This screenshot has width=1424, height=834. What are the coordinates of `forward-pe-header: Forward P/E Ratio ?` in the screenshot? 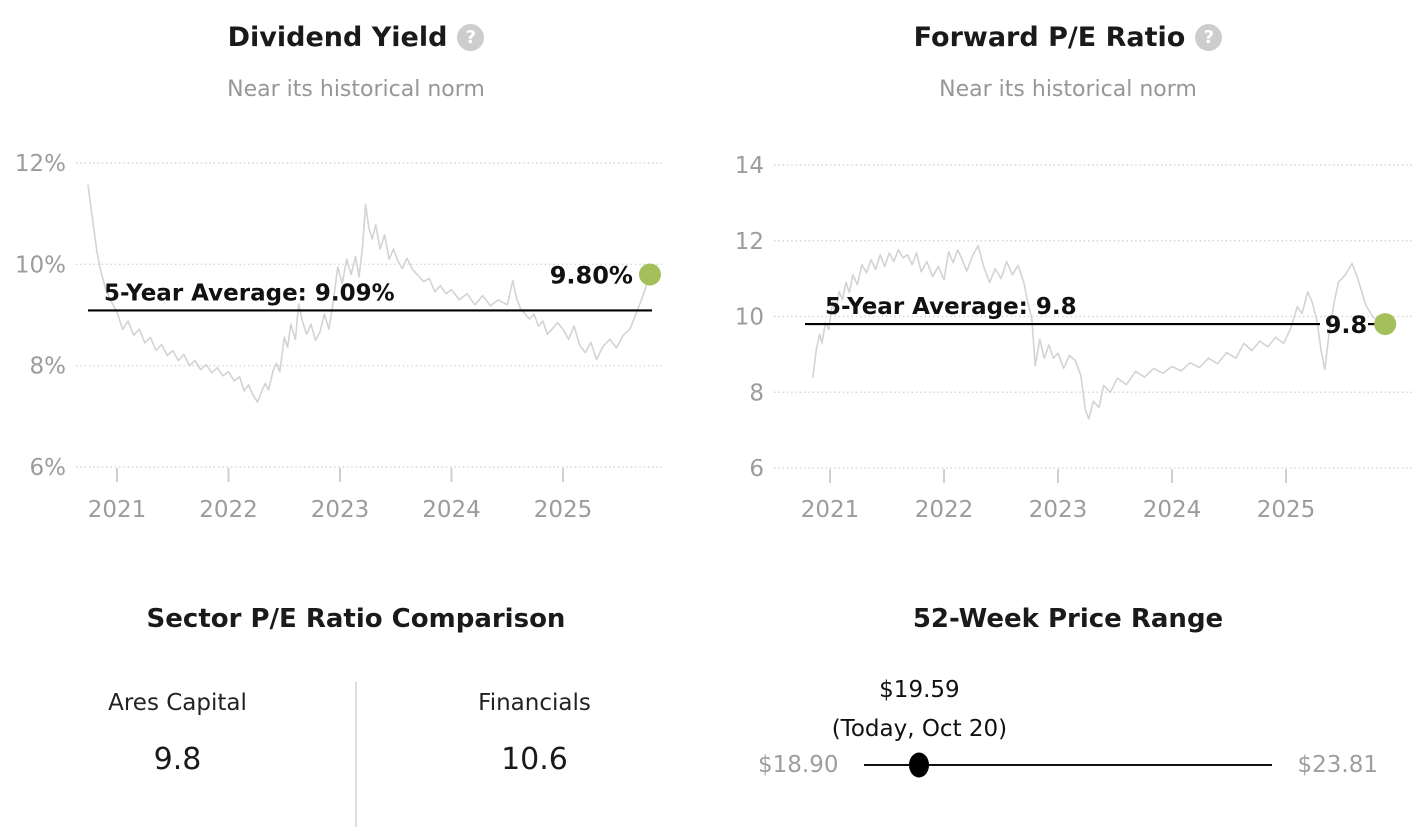 It's located at (1068, 26).